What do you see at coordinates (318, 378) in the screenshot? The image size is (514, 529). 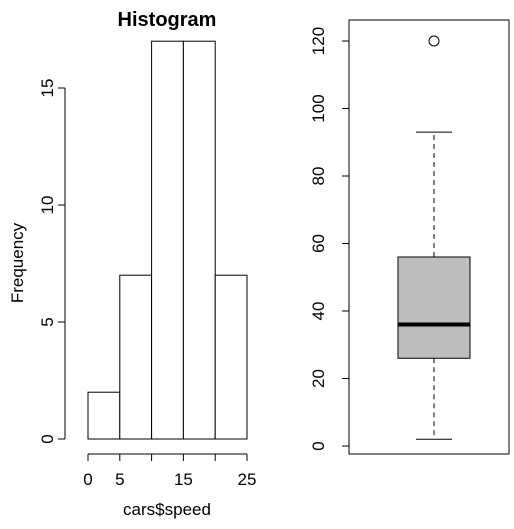 I see `boxplot-y-tick-label: 20` at bounding box center [318, 378].